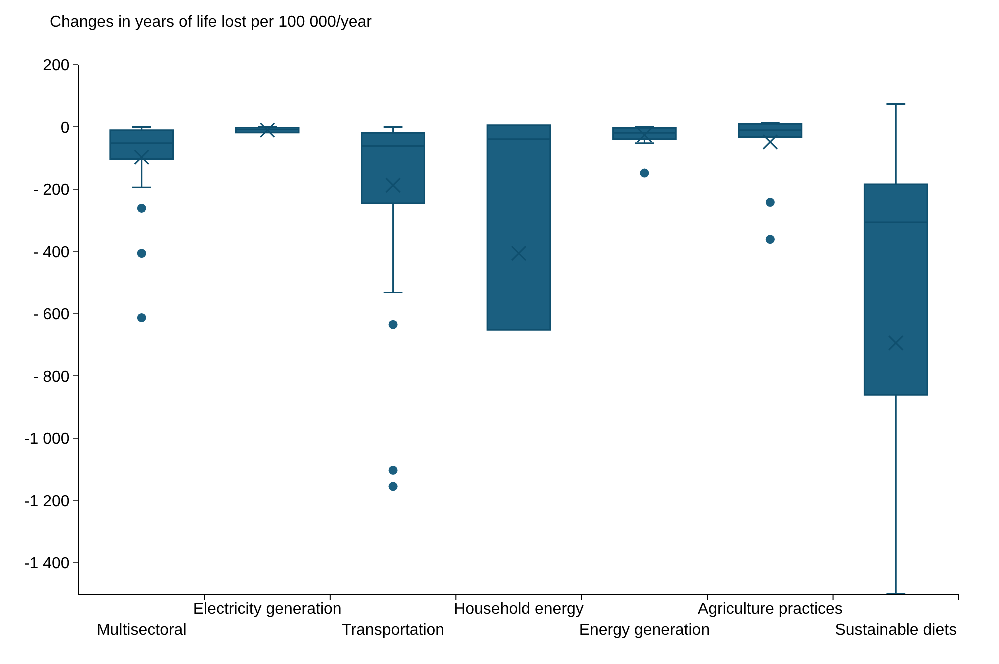 The height and width of the screenshot is (664, 999). Describe the element at coordinates (51, 253) in the screenshot. I see `y-tick-label: - 400` at that location.